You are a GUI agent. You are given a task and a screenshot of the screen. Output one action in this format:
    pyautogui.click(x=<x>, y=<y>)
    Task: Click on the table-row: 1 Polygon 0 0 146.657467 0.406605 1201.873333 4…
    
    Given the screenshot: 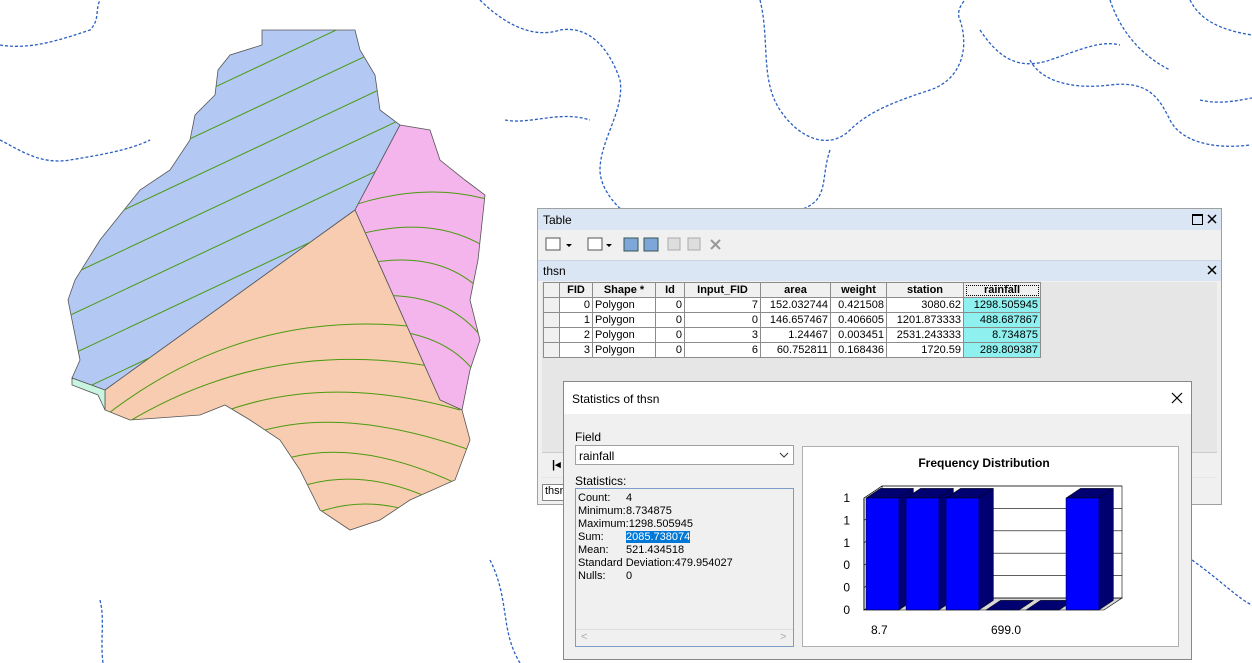 What is the action you would take?
    pyautogui.click(x=792, y=320)
    